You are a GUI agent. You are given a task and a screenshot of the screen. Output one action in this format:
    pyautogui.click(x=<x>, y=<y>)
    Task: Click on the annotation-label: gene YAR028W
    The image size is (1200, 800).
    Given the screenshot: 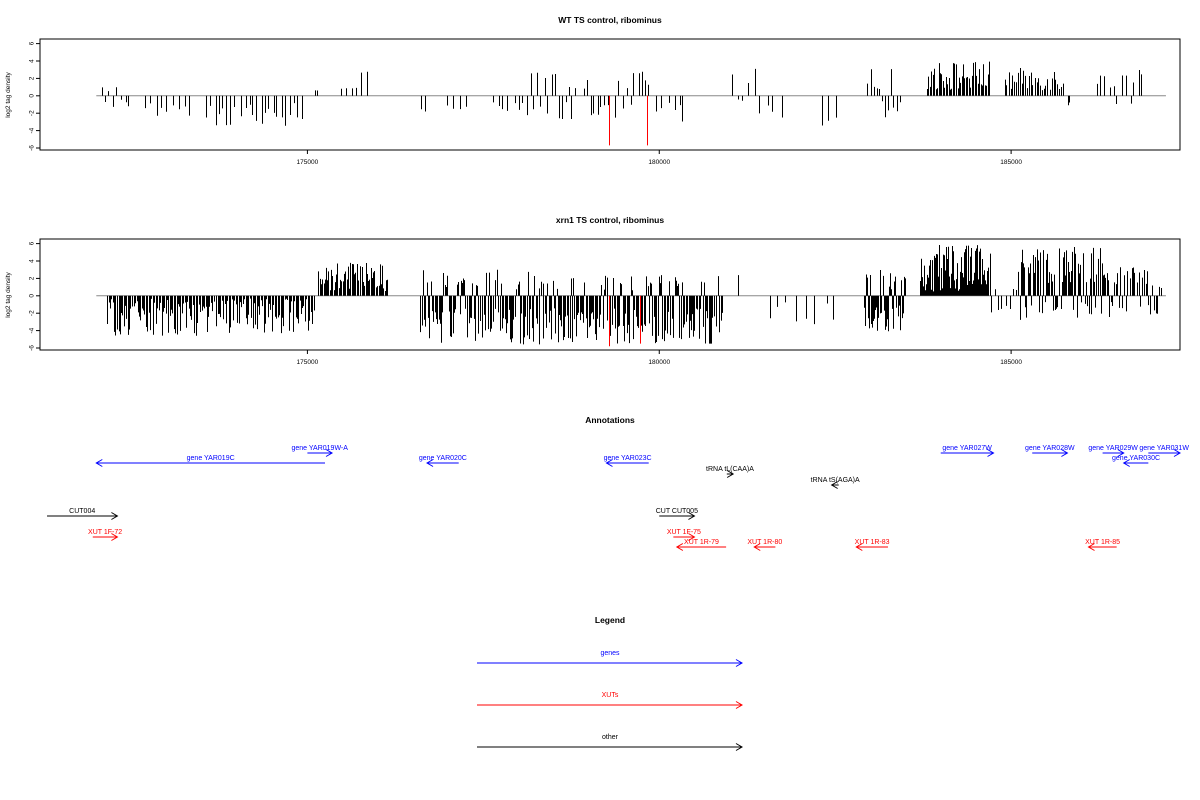 What is the action you would take?
    pyautogui.click(x=1050, y=448)
    